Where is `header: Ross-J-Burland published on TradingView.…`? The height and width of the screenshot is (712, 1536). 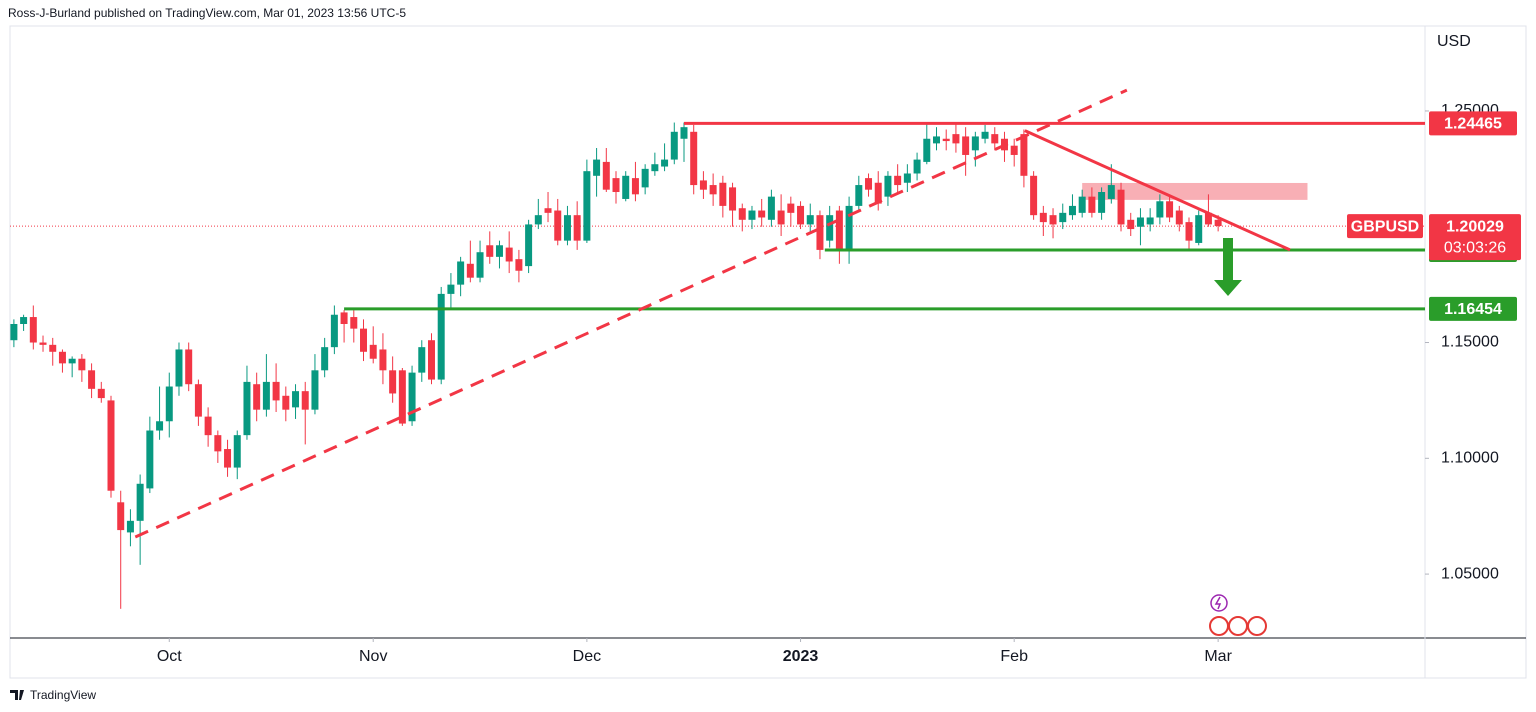
header: Ross-J-Burland published on TradingView.… is located at coordinates (207, 13).